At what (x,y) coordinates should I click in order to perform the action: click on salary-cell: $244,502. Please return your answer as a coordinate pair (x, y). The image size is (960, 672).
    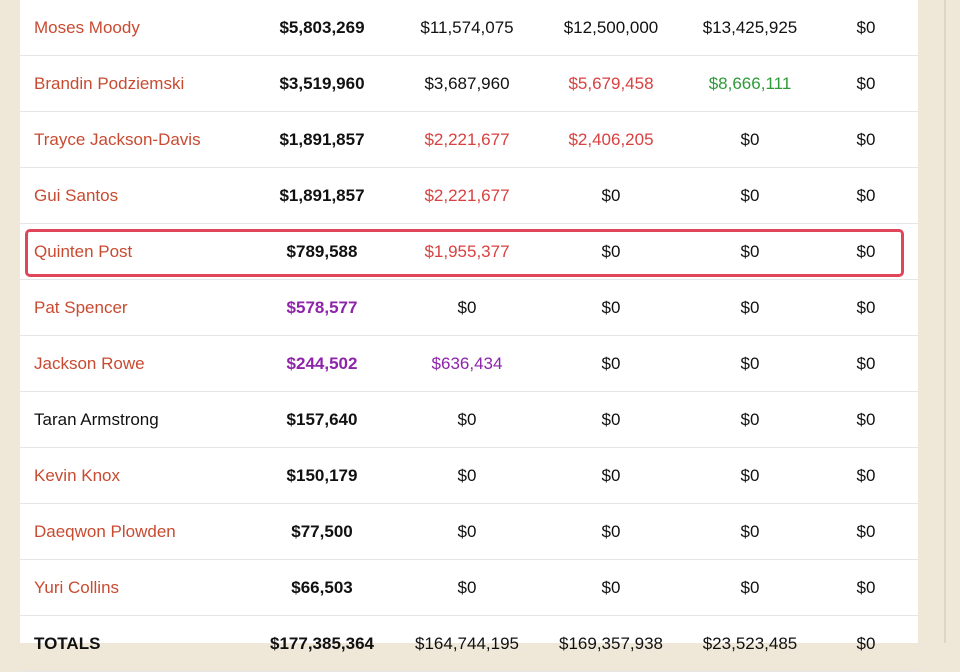
    Looking at the image, I should click on (322, 363).